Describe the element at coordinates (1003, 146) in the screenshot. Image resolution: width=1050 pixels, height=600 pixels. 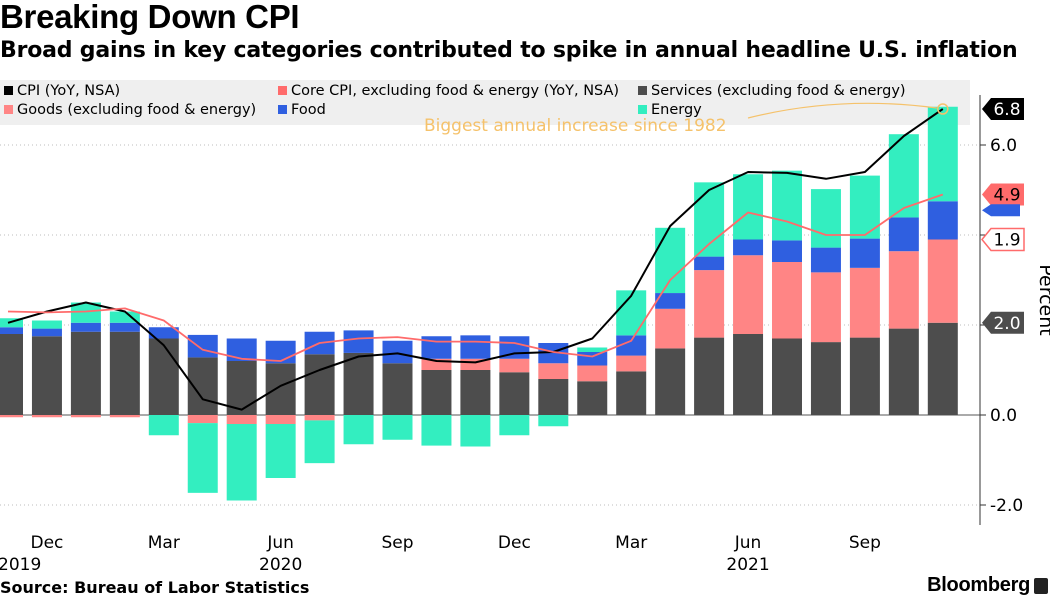
I see `y-tick-label: 6.0` at that location.